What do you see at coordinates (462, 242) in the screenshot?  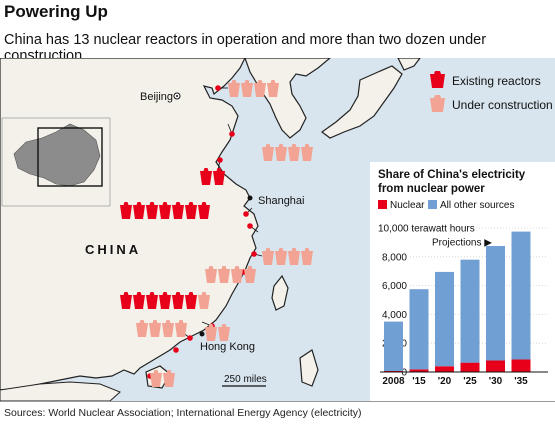 I see `projections-annotation: Projections ▶` at bounding box center [462, 242].